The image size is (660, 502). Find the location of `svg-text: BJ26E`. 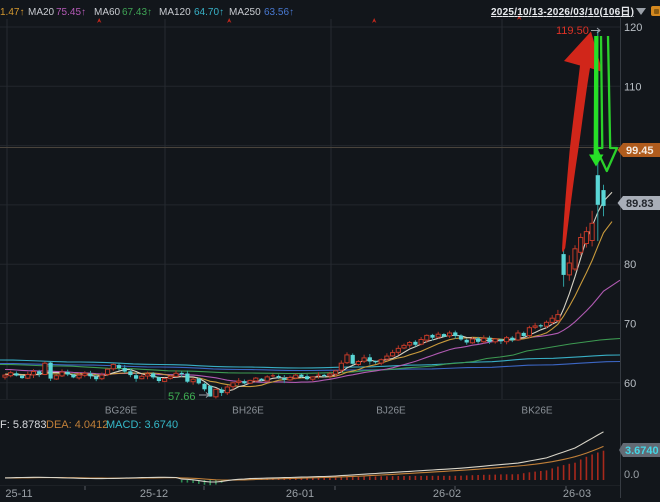

svg-text: BJ26E is located at coordinates (391, 411).